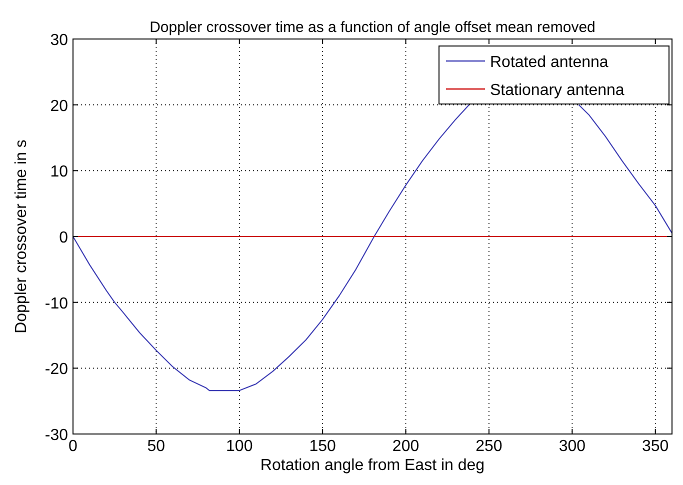 This screenshot has width=683, height=485. What do you see at coordinates (56, 303) in the screenshot?
I see `y-tick-label: -10` at bounding box center [56, 303].